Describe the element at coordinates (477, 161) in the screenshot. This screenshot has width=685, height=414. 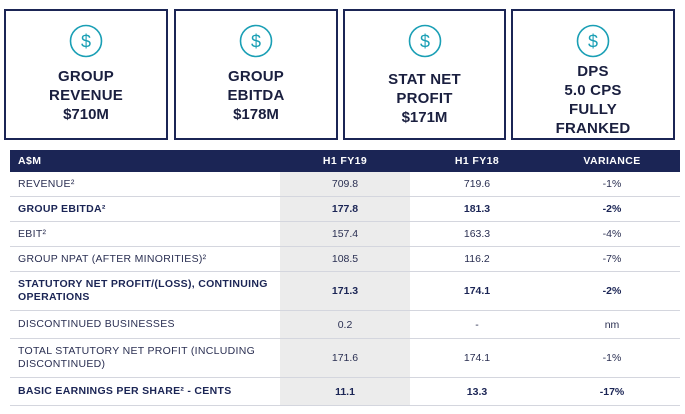
I see `column-header-h1-fy18: H1 FY18` at that location.